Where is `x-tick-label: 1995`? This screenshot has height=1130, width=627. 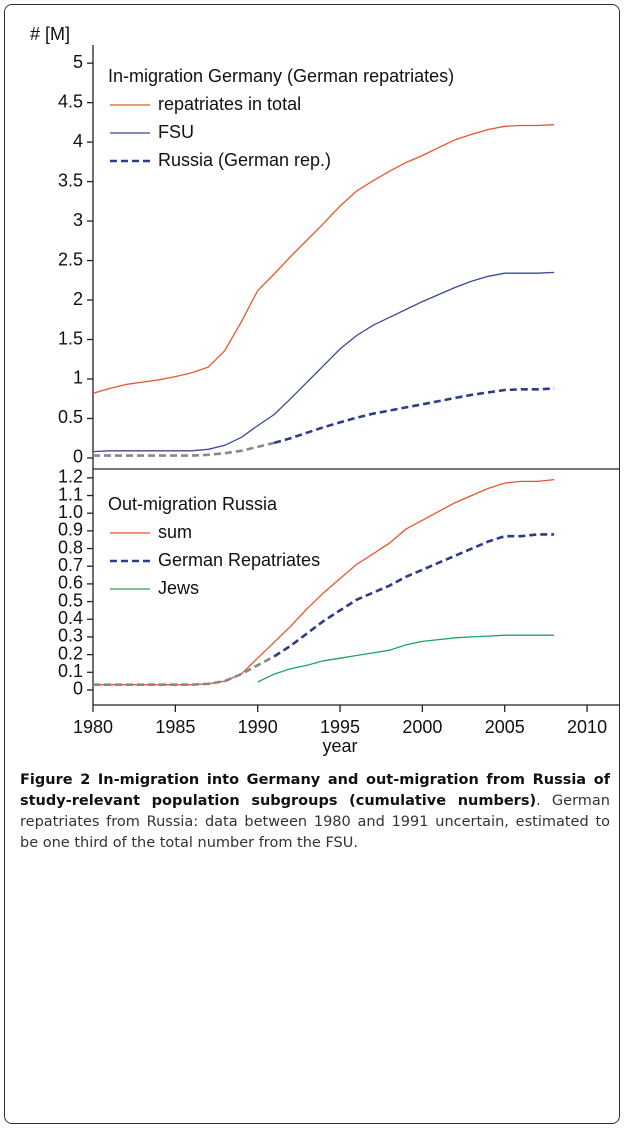
x-tick-label: 1995 is located at coordinates (340, 727).